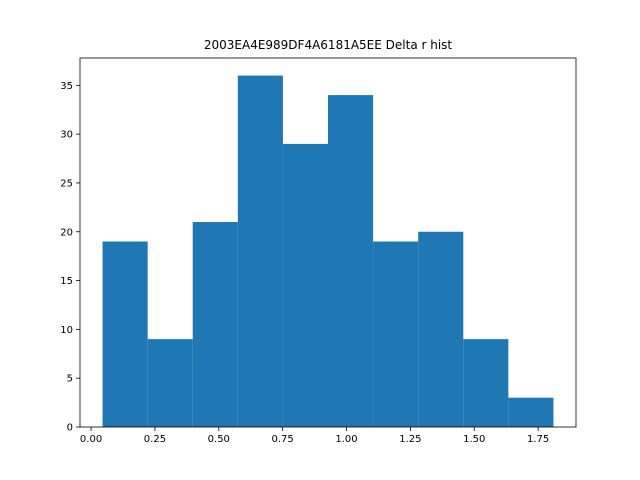 The width and height of the screenshot is (640, 480). I want to click on x-tick-label: 0.75, so click(283, 439).